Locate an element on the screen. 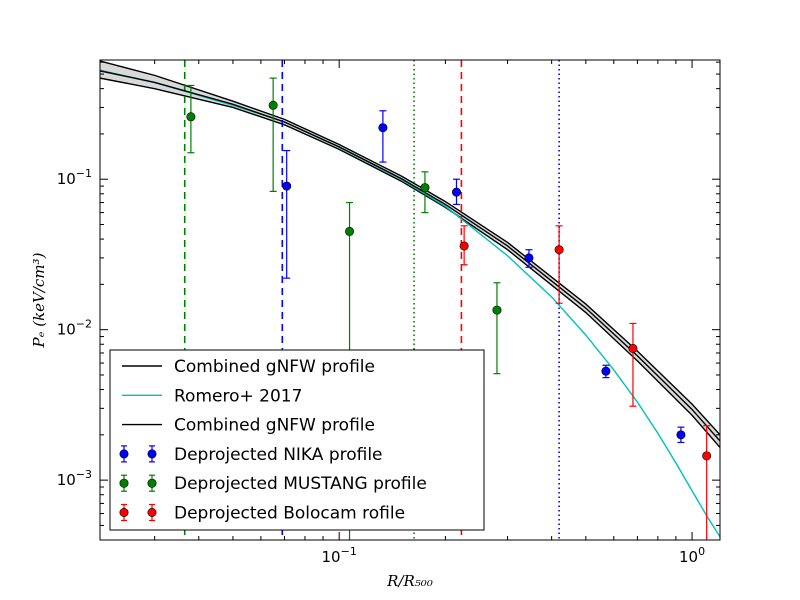  tick-label: 10⁻² is located at coordinates (74, 328).